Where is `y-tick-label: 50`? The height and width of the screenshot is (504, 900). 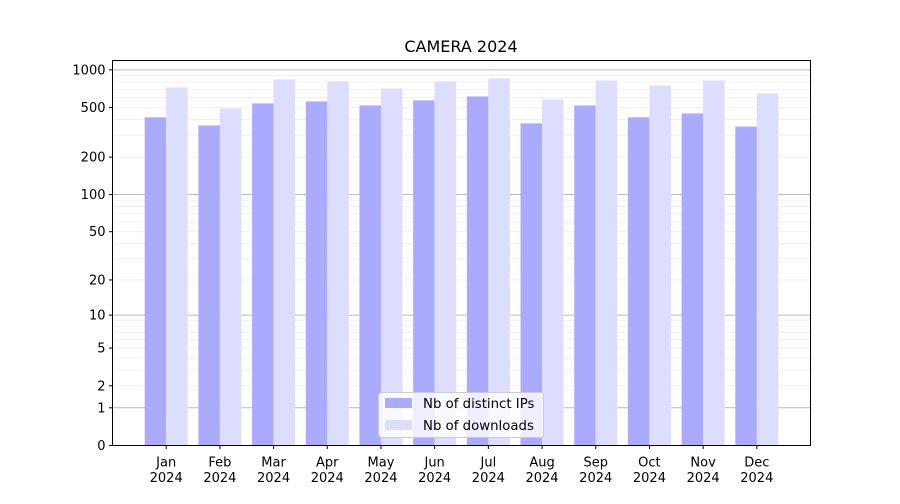
y-tick-label: 50 is located at coordinates (97, 232).